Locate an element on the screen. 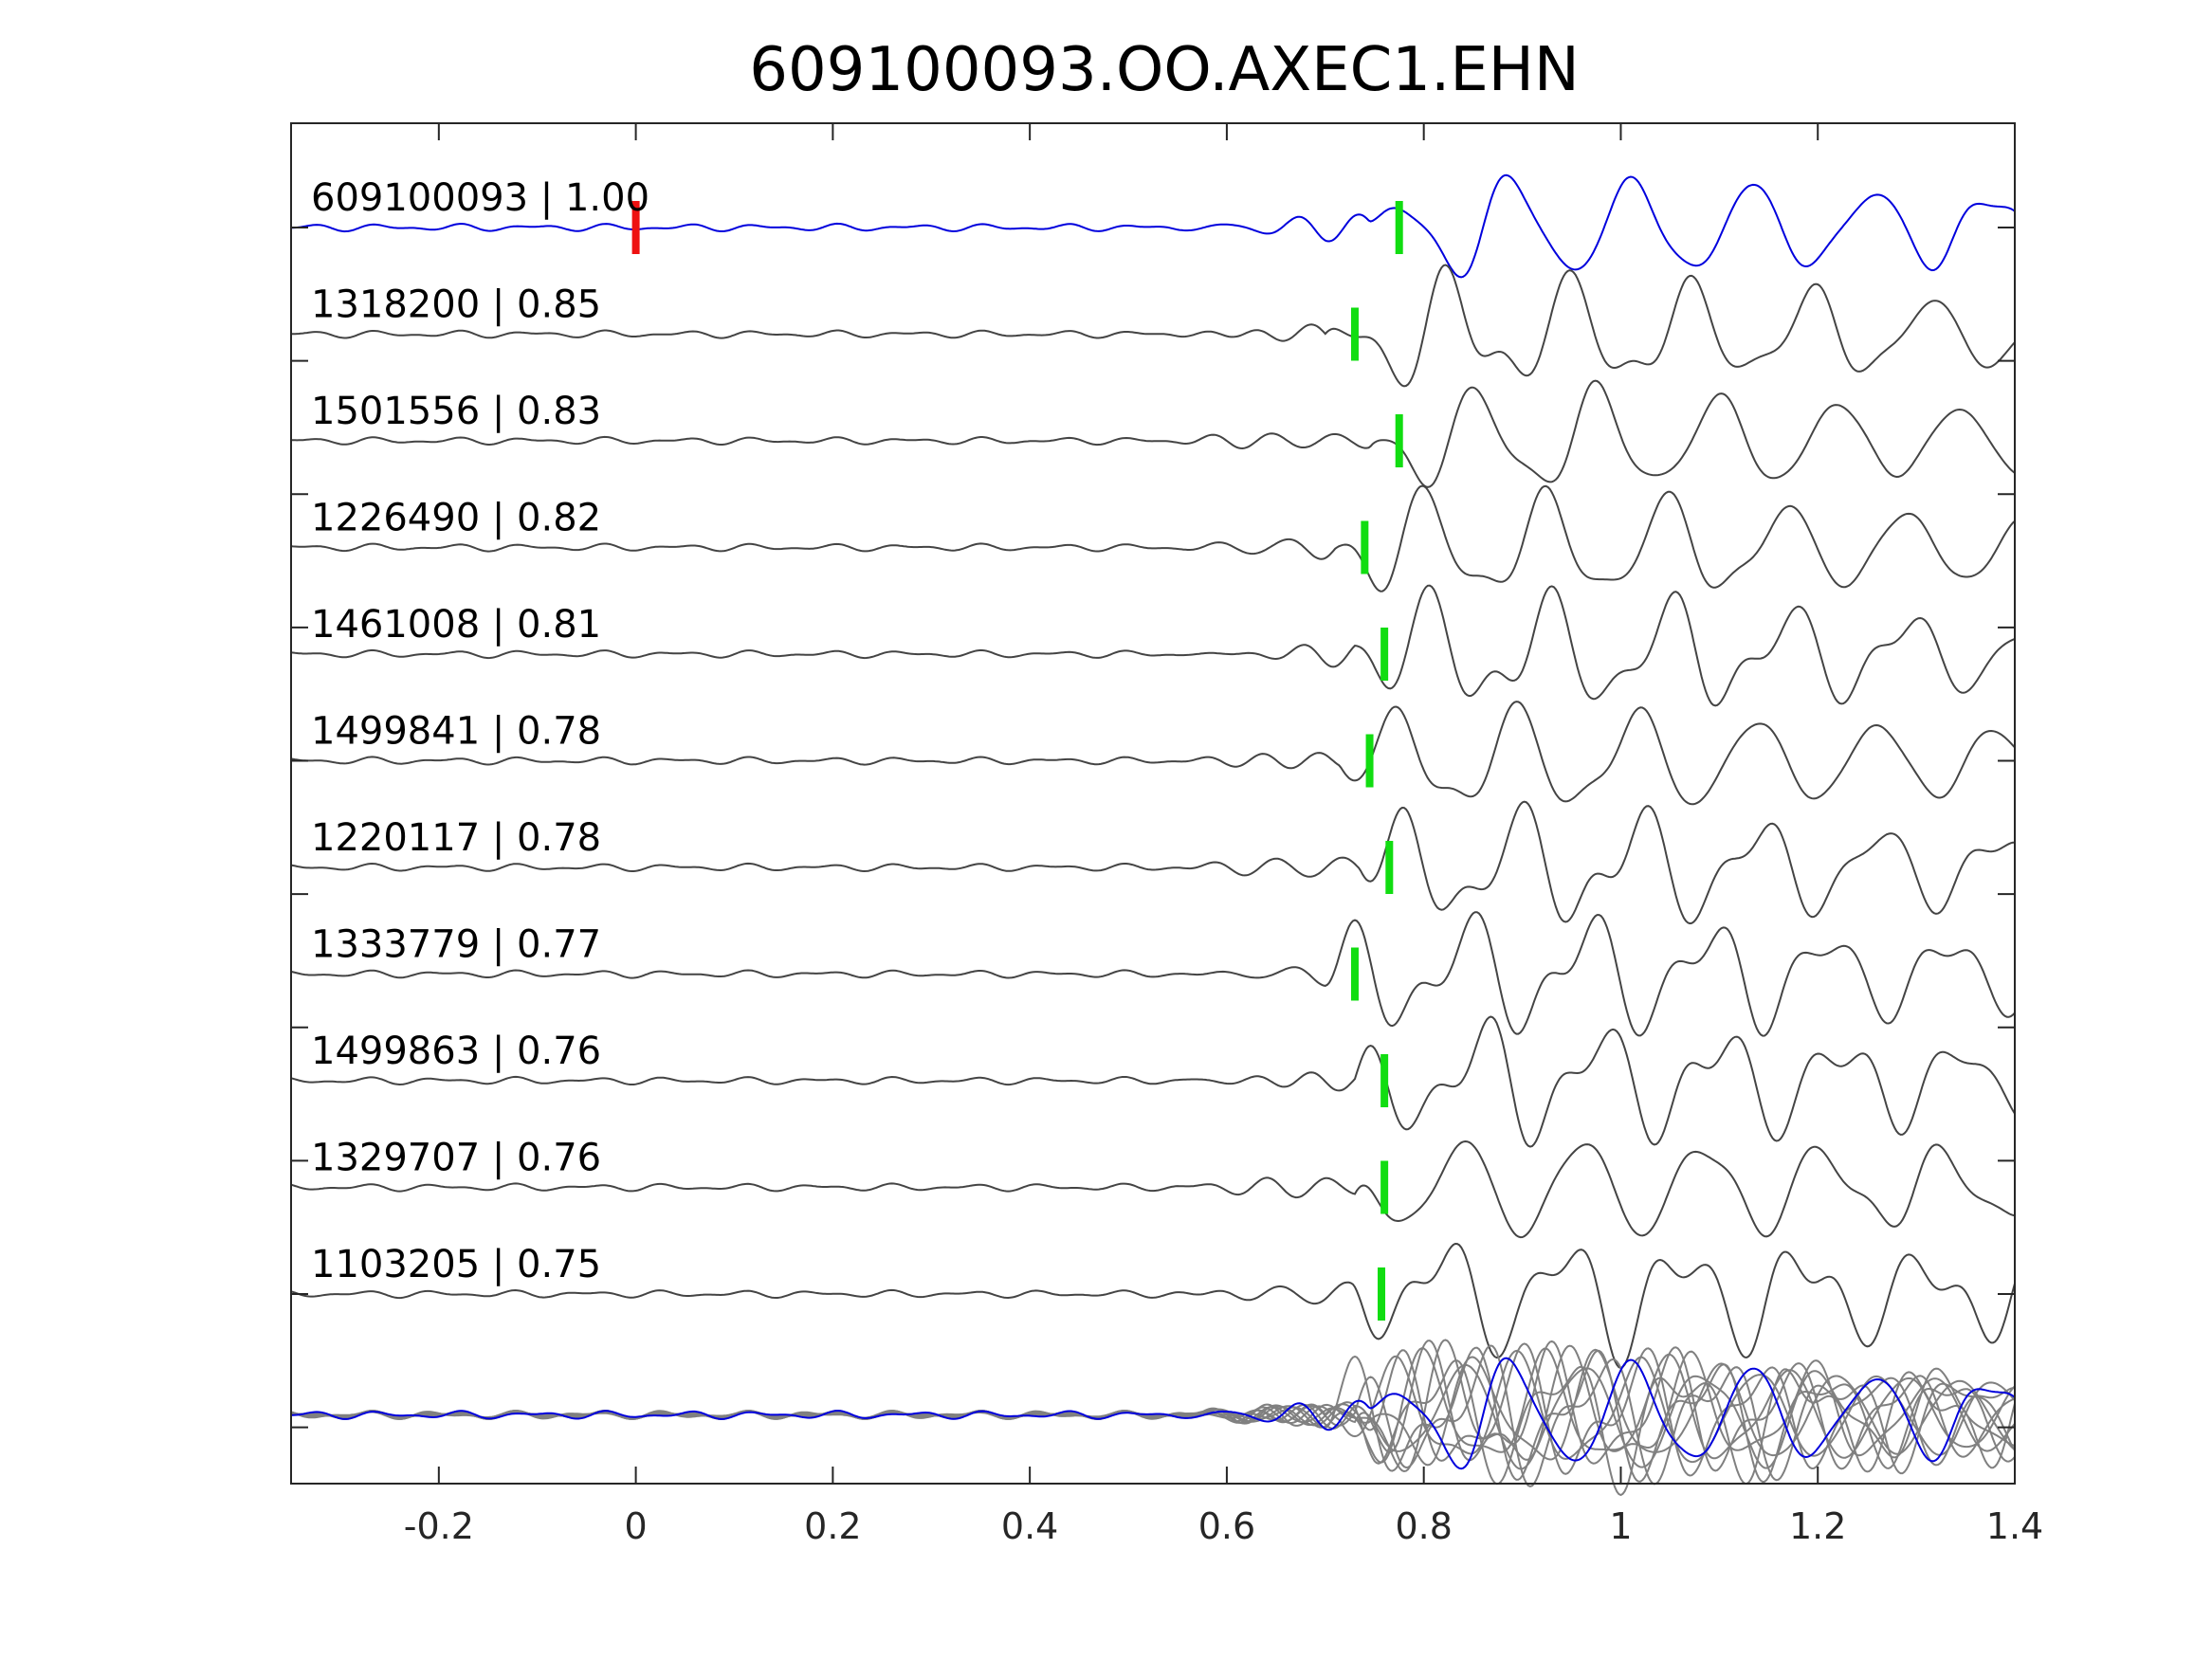  trace-label-1461008: 1461008 | 0.81 is located at coordinates (456, 625).